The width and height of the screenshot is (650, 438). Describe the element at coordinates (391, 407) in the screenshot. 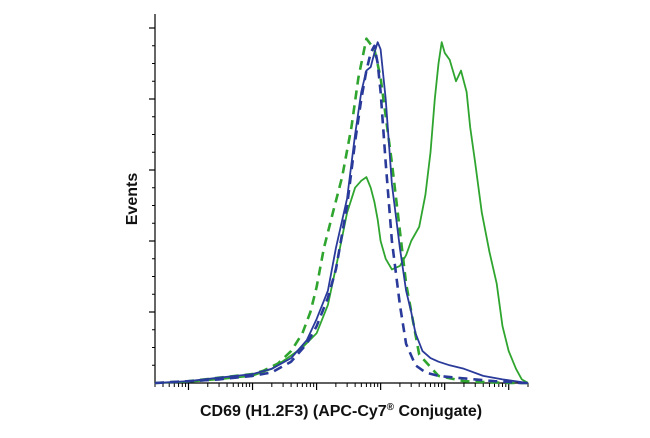

I see `x-axis-title-reg: ®` at that location.